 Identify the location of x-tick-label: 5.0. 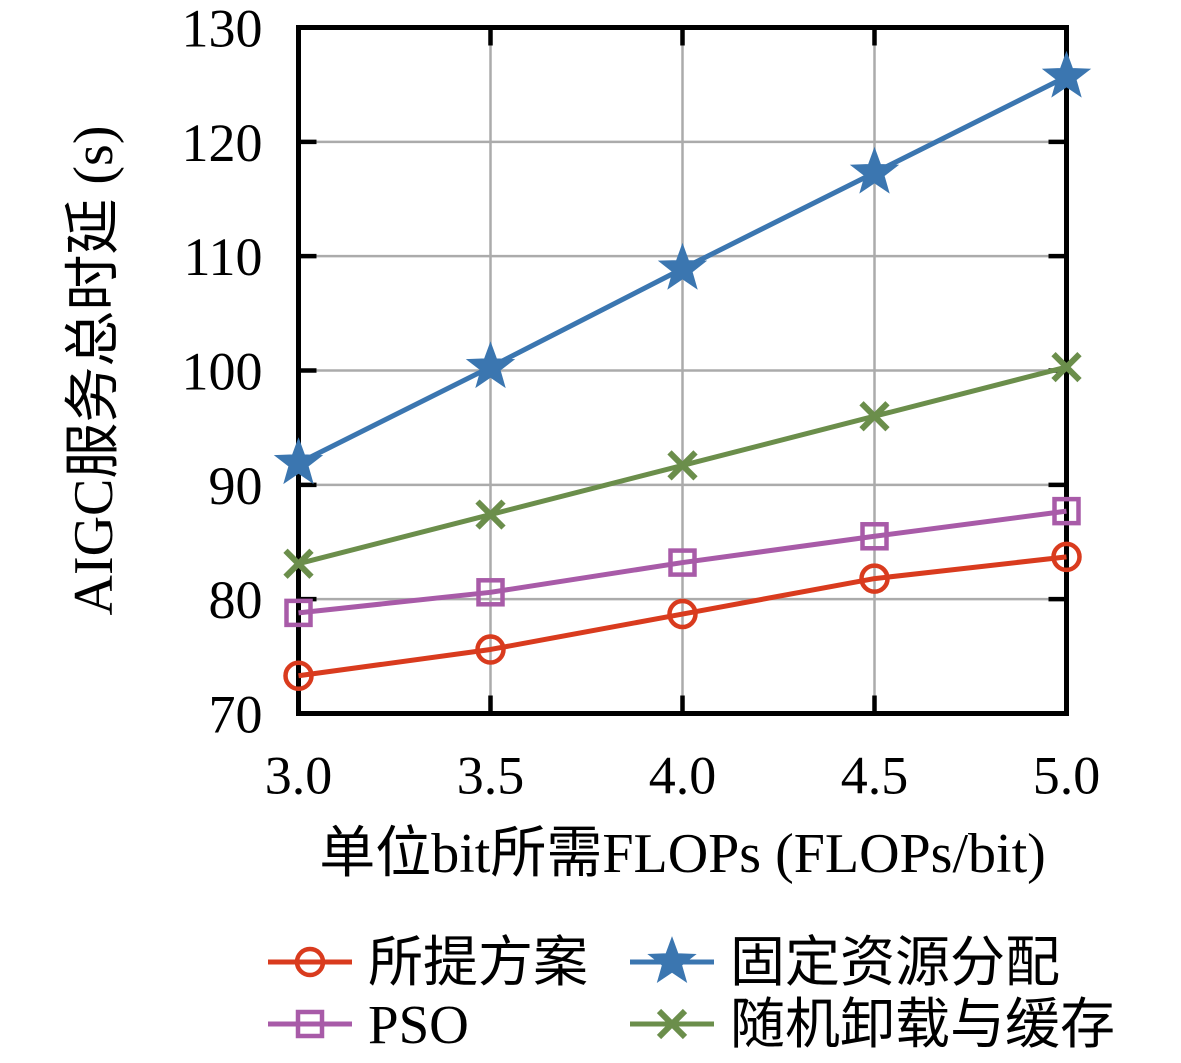
(1067, 776).